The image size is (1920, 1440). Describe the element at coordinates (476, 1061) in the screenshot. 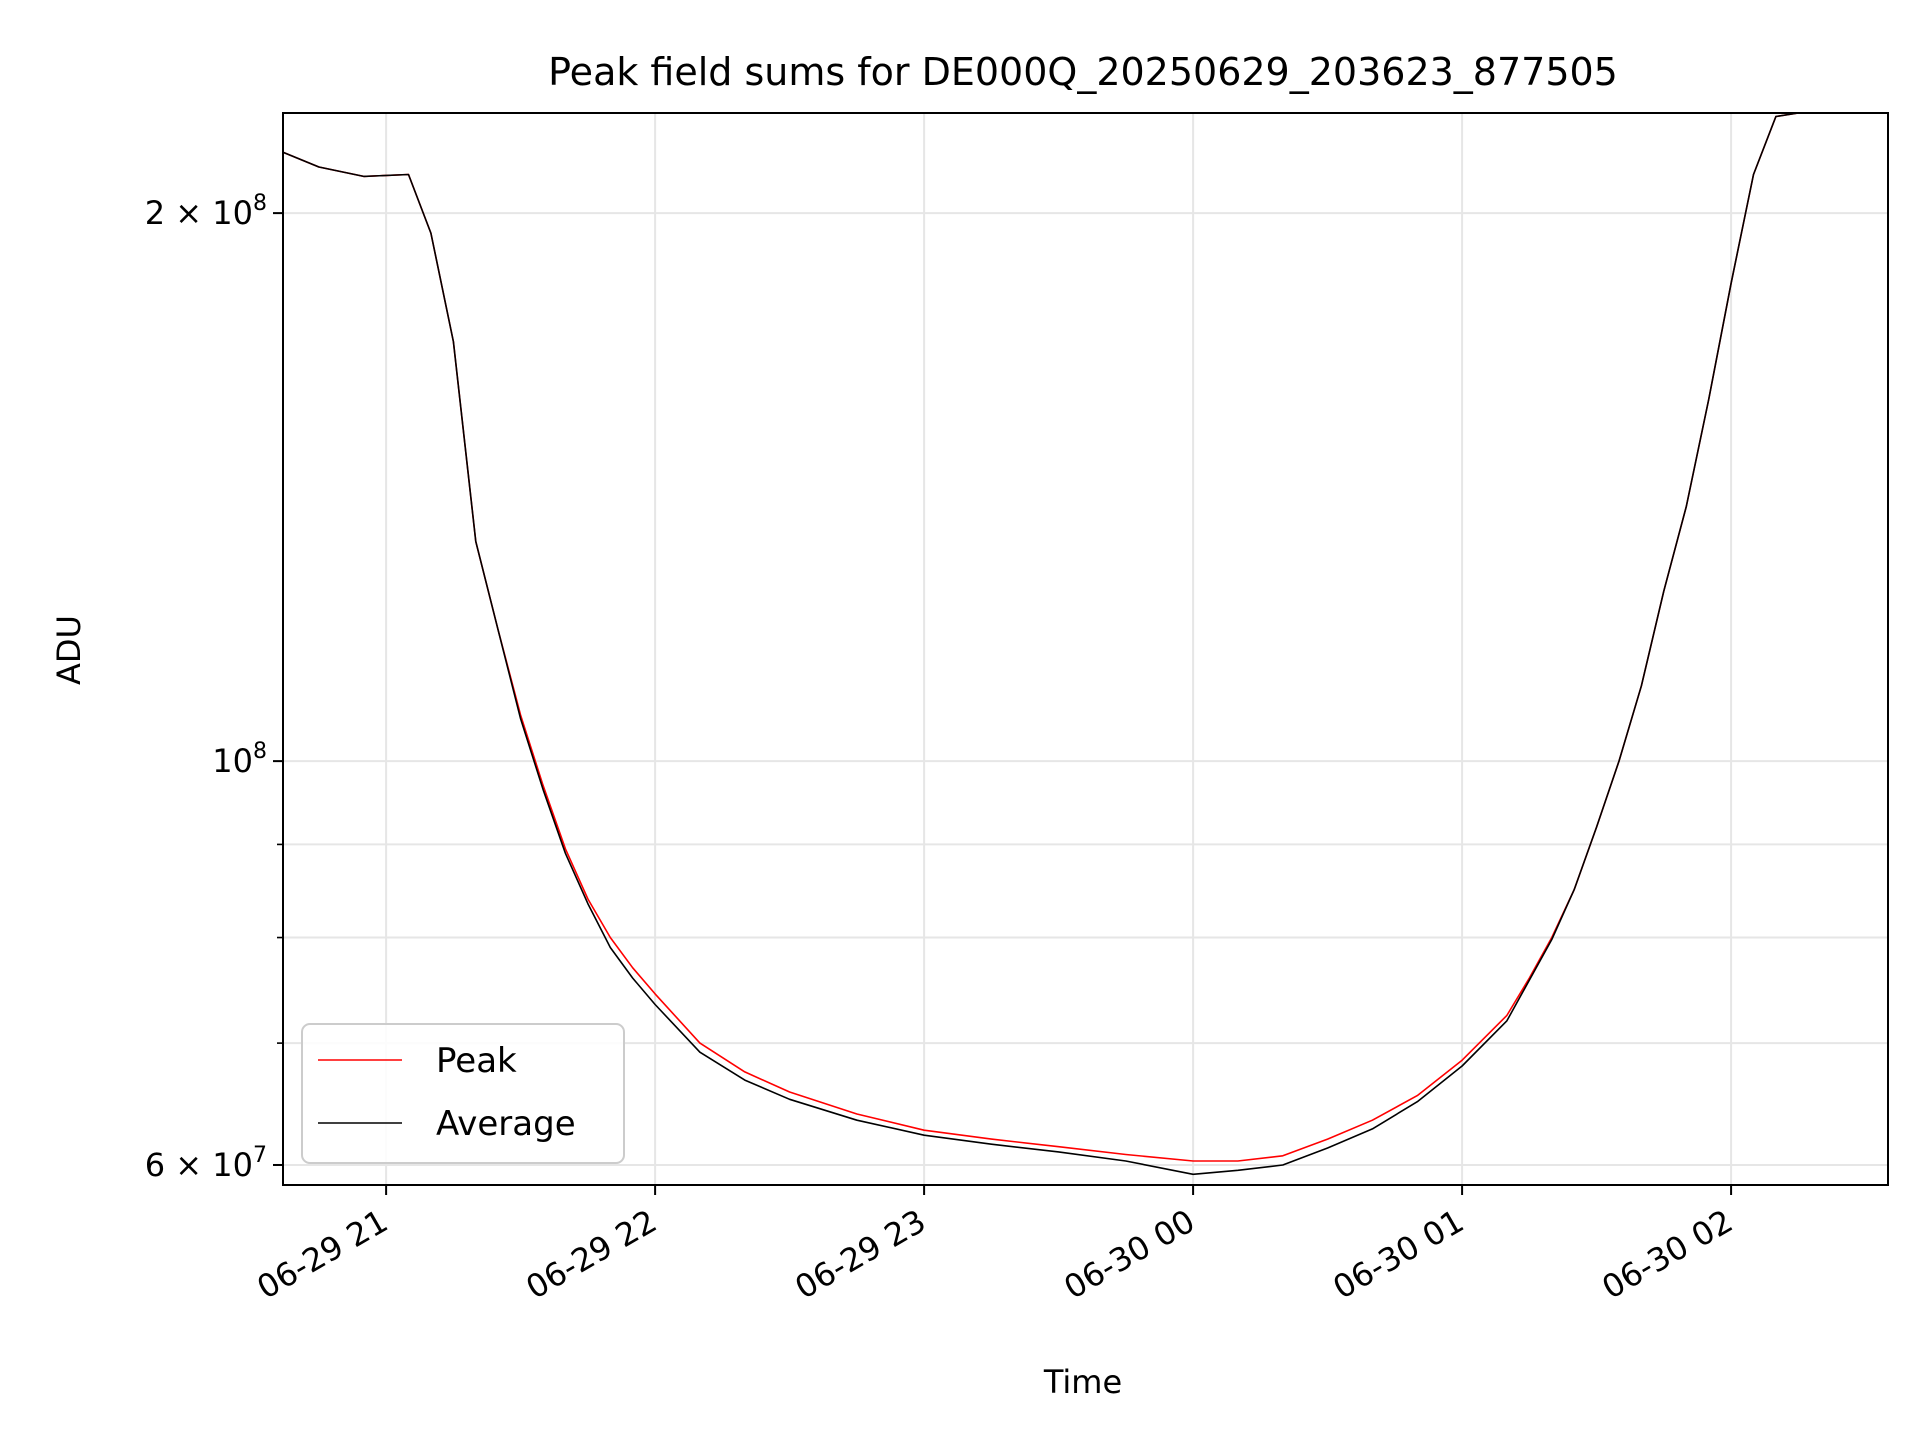

I see `legend-label-peak: Peak` at that location.